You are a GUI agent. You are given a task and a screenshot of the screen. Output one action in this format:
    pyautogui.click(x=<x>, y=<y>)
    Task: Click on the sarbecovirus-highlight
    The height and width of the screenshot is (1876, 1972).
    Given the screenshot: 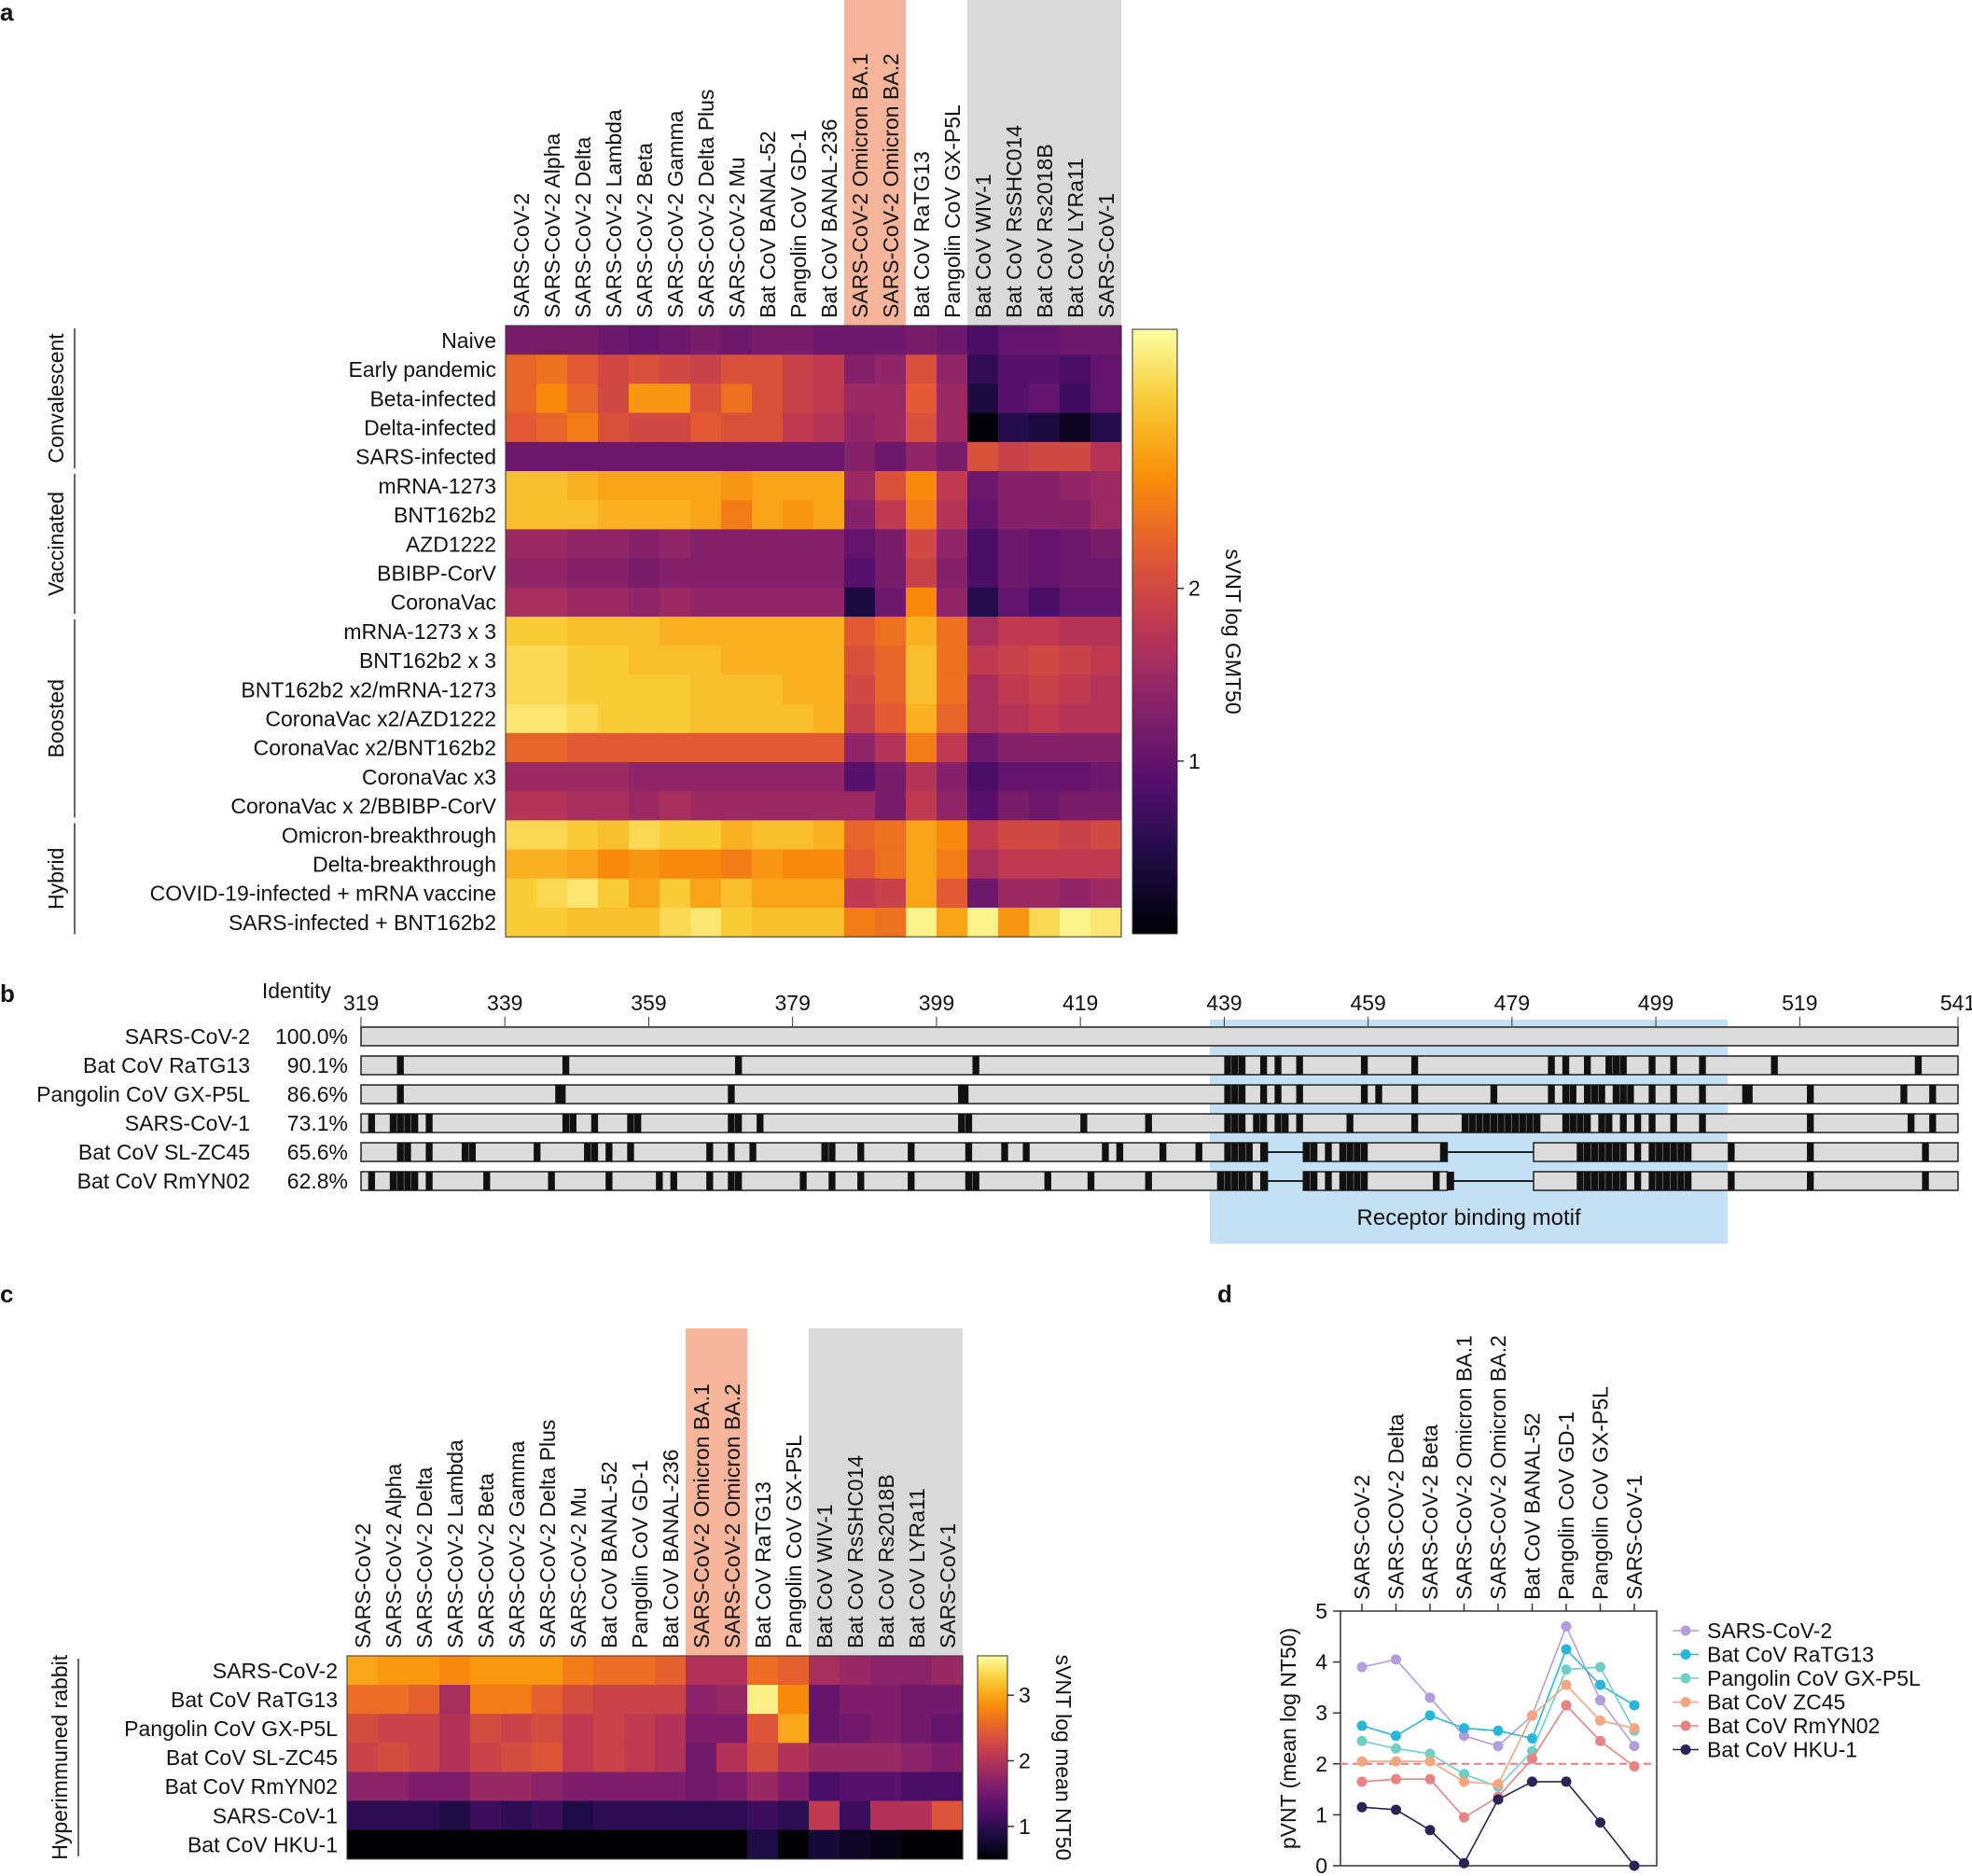 What is the action you would take?
    pyautogui.click(x=1044, y=163)
    